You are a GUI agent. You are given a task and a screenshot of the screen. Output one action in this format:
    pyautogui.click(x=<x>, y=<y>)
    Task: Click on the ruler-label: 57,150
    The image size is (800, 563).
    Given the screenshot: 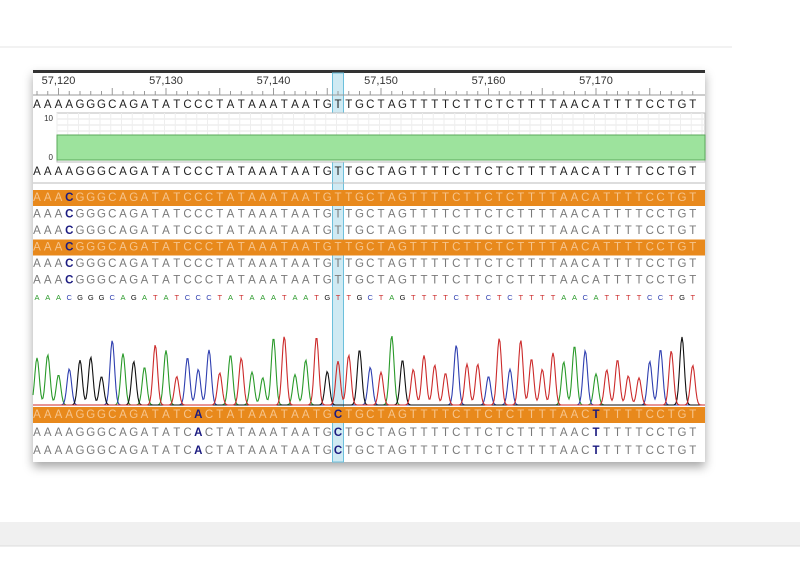 What is the action you would take?
    pyautogui.click(x=381, y=81)
    